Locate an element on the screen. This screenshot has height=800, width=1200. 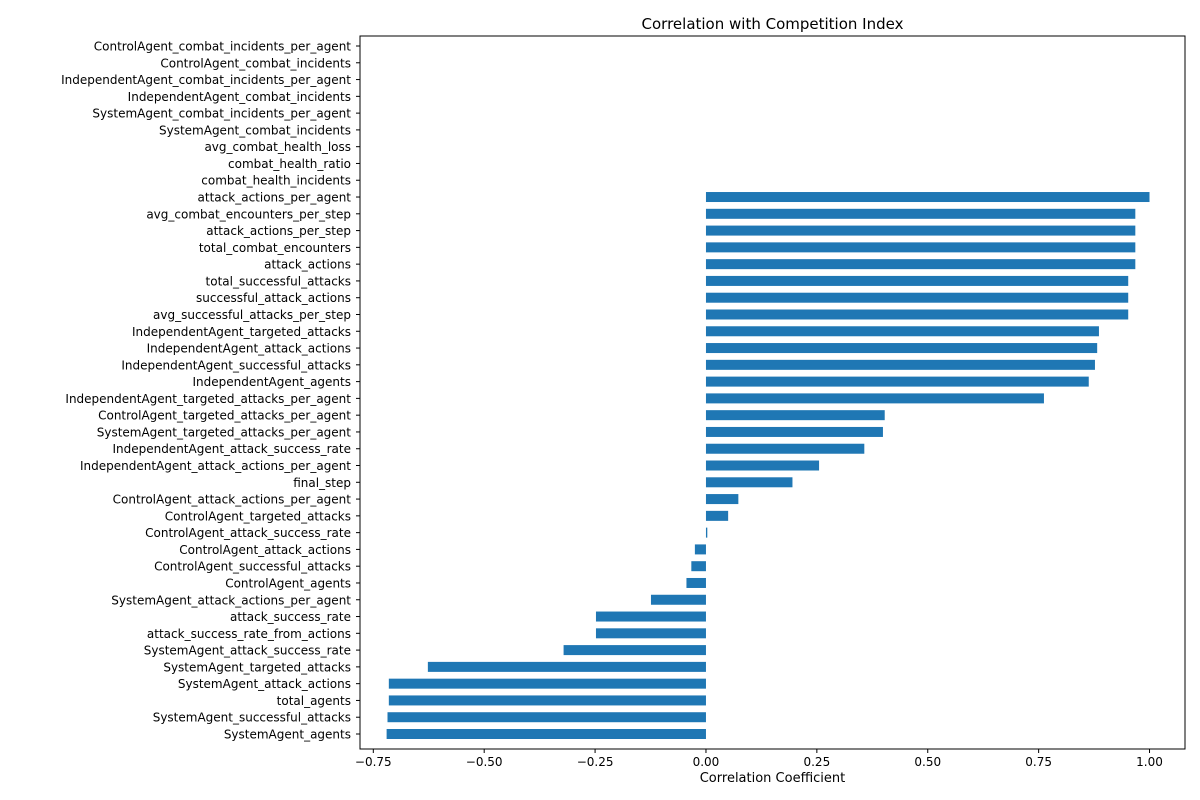
y-tick-label: avg_combat_health_loss is located at coordinates (277, 147).